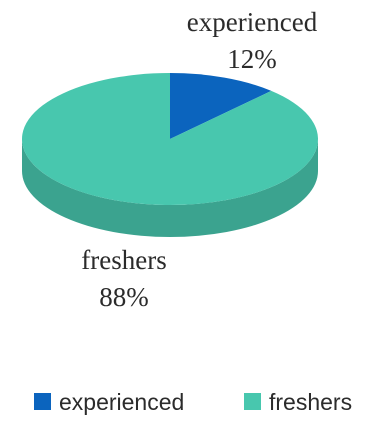 The height and width of the screenshot is (421, 387). Describe the element at coordinates (221, 106) in the screenshot. I see `slice-experienced` at that location.